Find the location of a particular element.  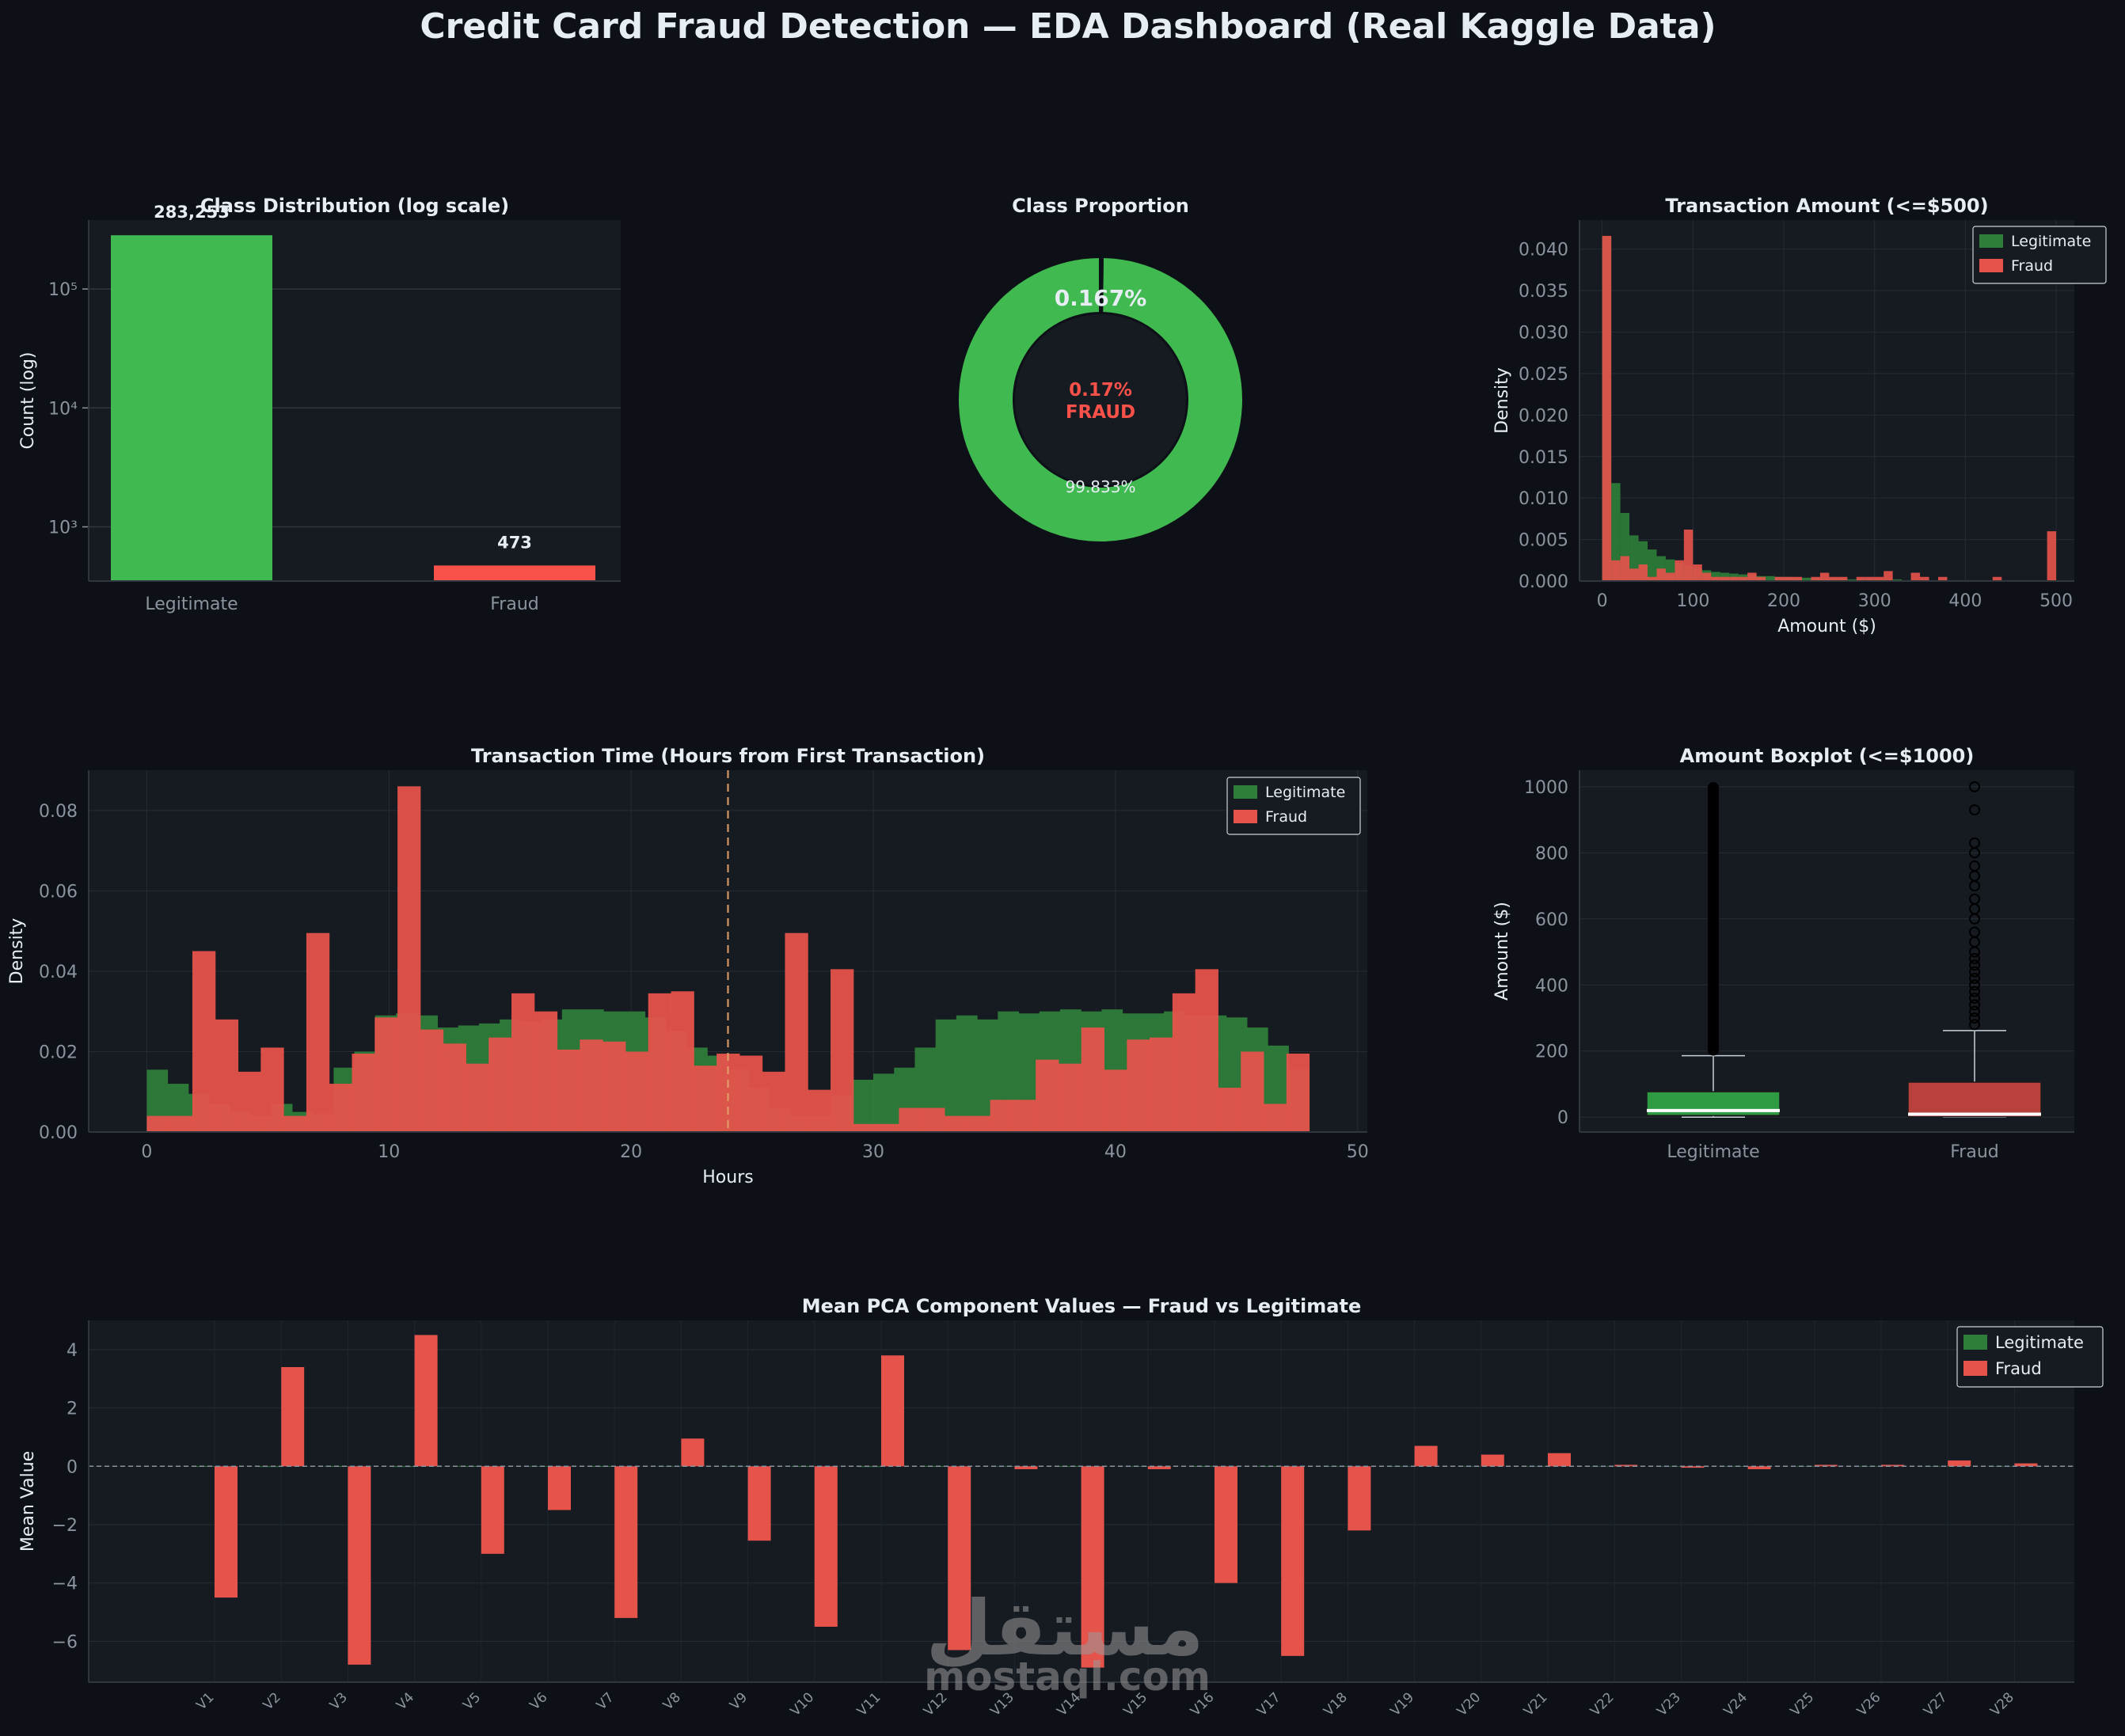

x-tick-label: 30 is located at coordinates (873, 1152).